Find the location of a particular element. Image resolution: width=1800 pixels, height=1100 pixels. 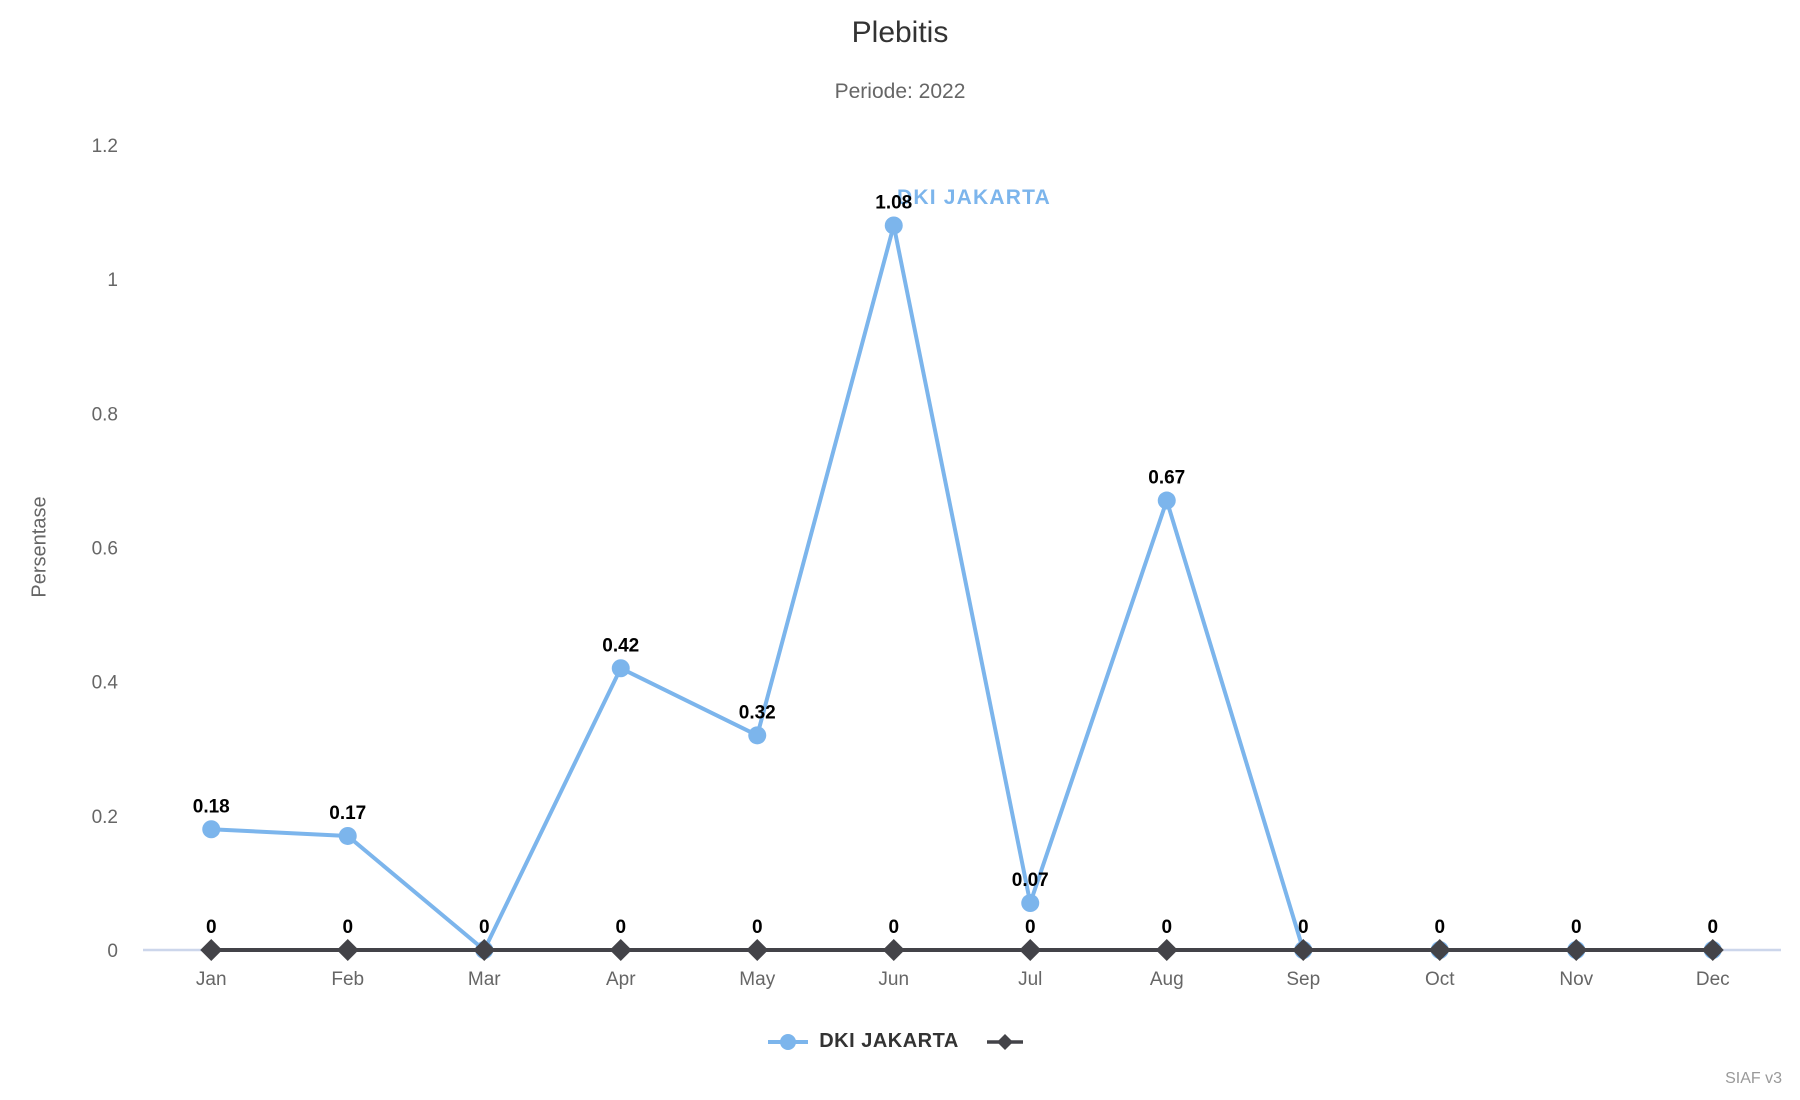

watermark: SIAF v3 is located at coordinates (1753, 1078).